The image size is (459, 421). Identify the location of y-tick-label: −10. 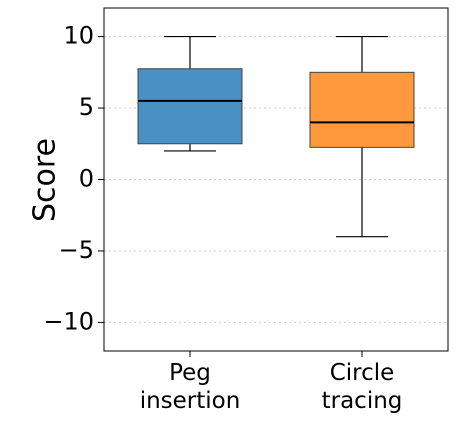
(68, 321).